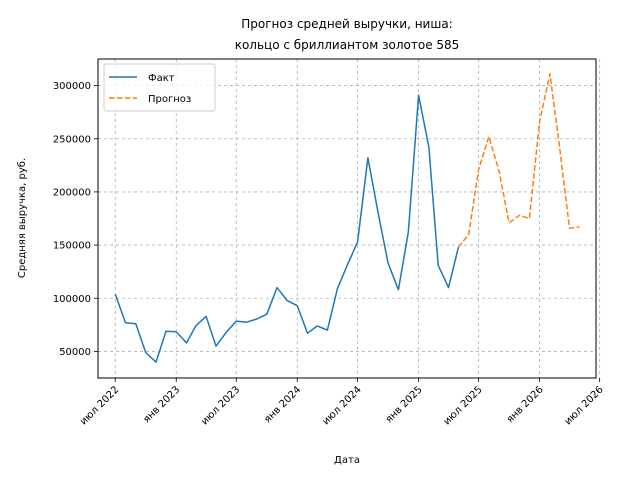 The height and width of the screenshot is (480, 640). I want to click on legend-label-fact: Факт, so click(161, 78).